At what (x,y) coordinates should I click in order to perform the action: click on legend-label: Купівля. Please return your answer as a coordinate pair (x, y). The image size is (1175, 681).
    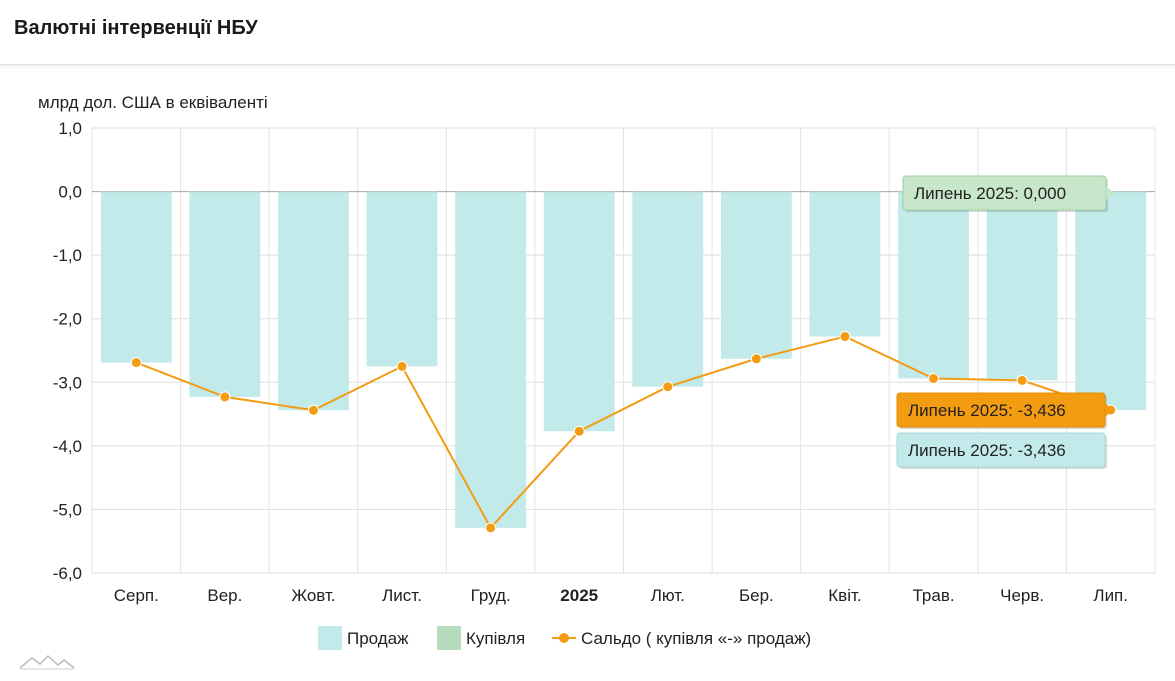
    Looking at the image, I should click on (495, 638).